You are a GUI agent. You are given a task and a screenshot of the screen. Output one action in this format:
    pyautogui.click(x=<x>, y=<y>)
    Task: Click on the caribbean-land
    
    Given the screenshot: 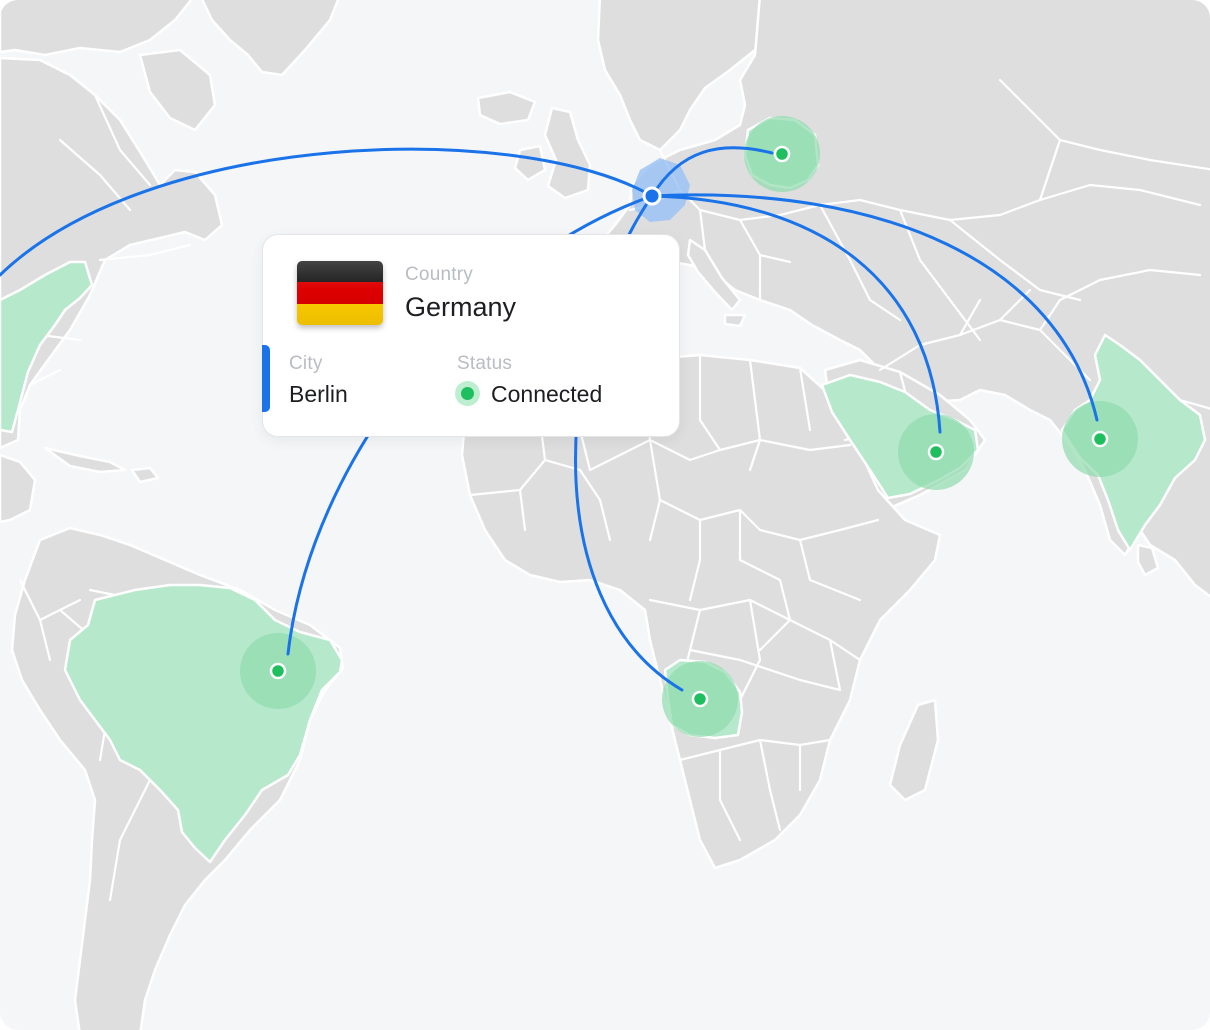 What is the action you would take?
    pyautogui.click(x=85, y=460)
    